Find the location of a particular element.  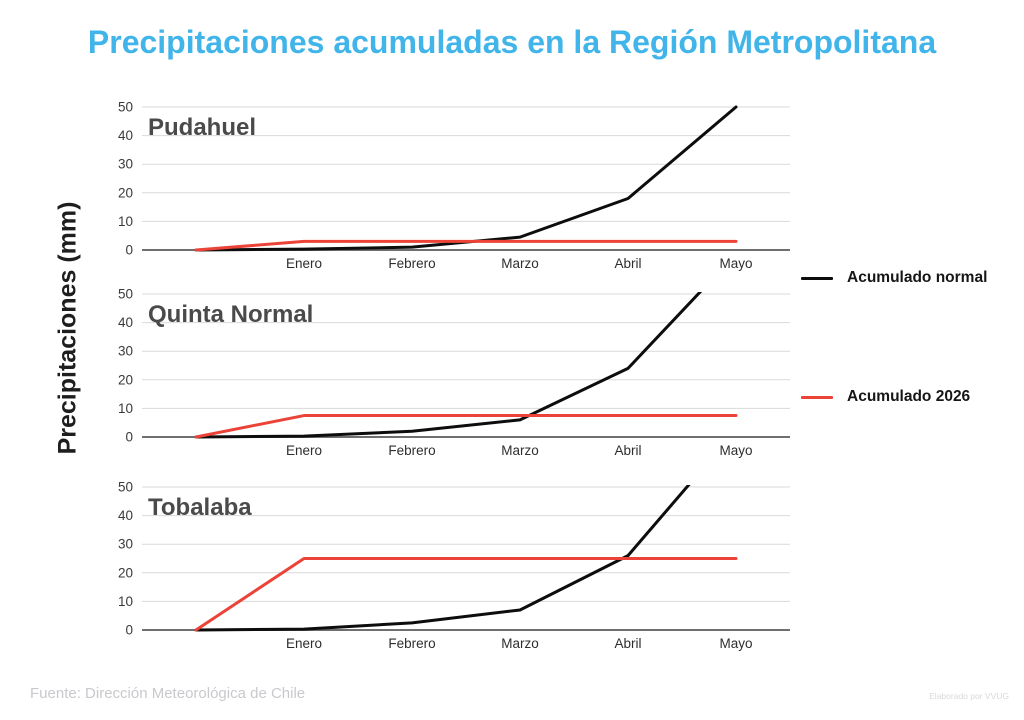

legend-label: Acumulado 2026 is located at coordinates (909, 396).